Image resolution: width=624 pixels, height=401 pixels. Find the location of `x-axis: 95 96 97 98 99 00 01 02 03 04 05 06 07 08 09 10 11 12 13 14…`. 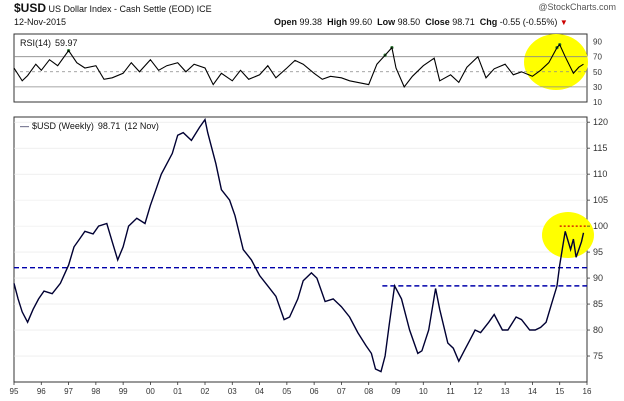

x-axis: 95 96 97 98 99 00 01 02 03 04 05 06 07 08 09 10 11 12 13 14… is located at coordinates (301, 389).